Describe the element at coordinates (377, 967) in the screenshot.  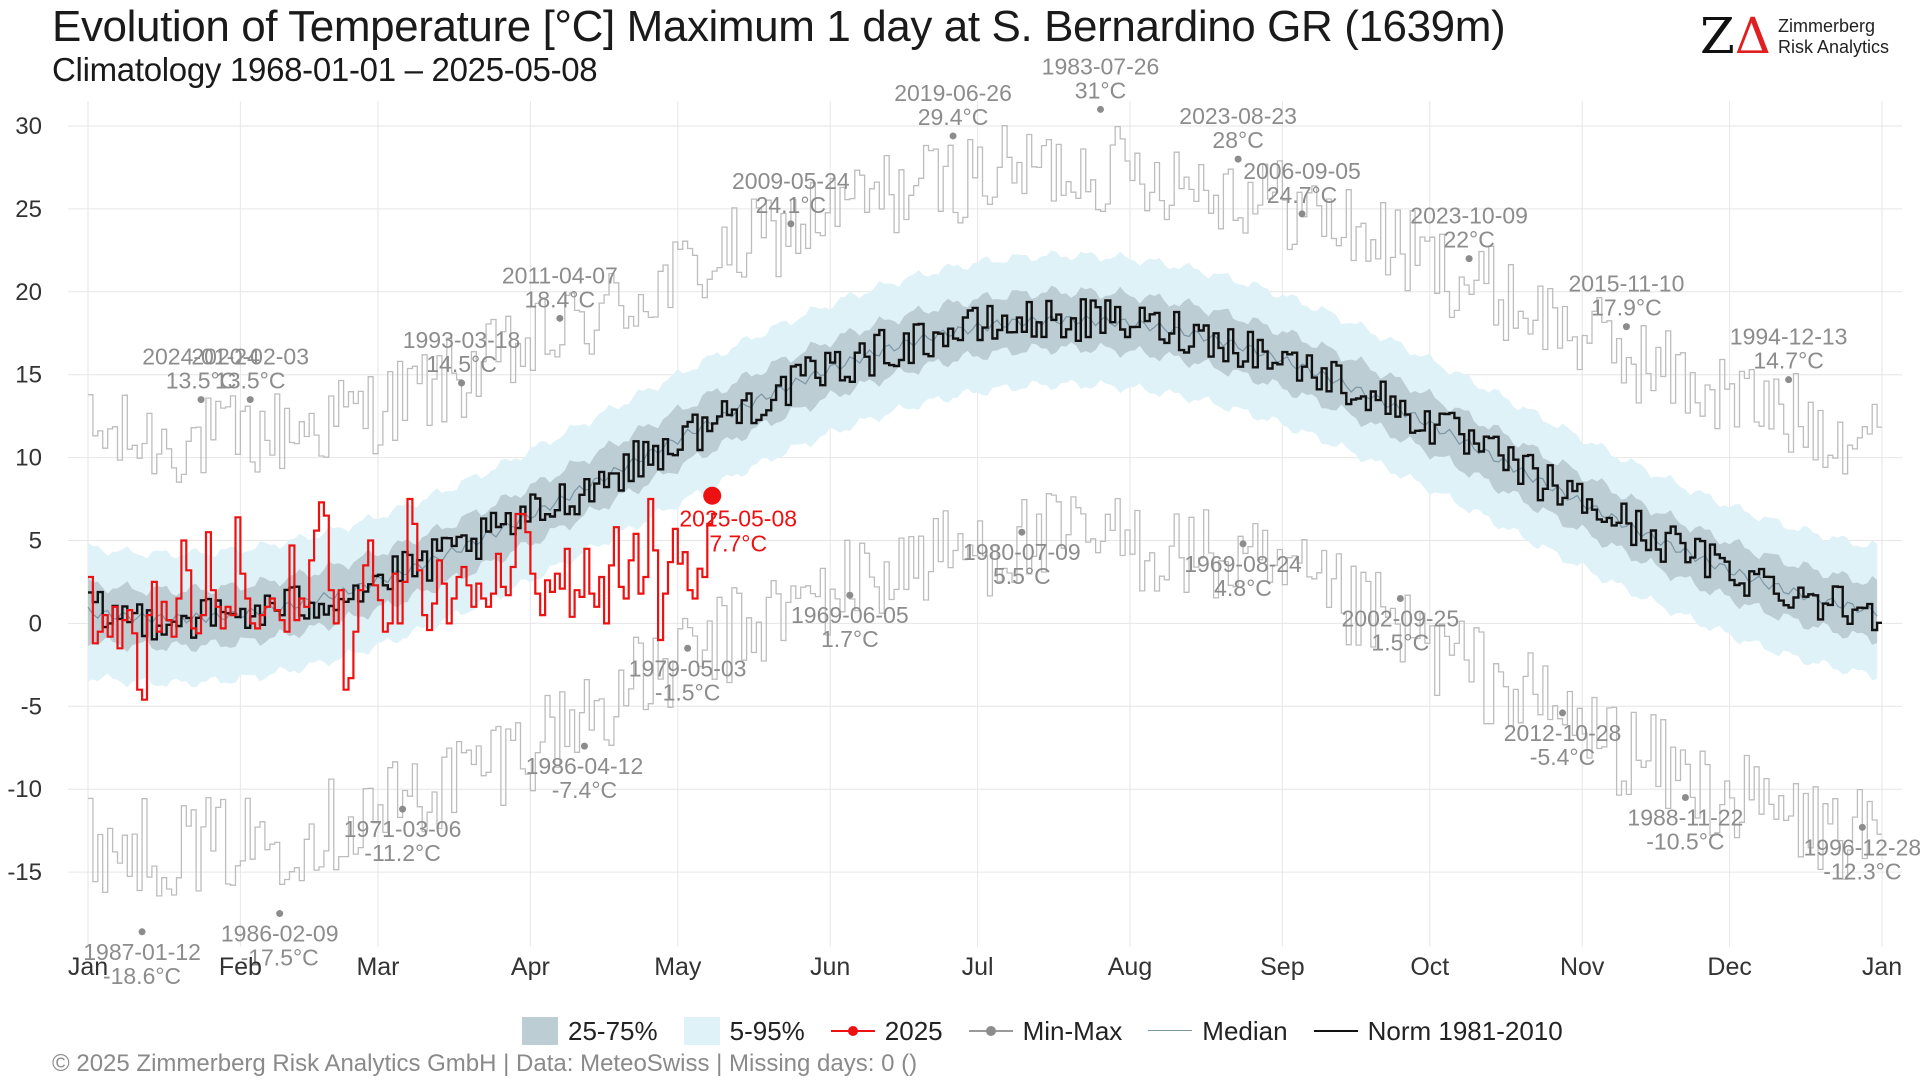
I see `x-tick-label: Mar` at that location.